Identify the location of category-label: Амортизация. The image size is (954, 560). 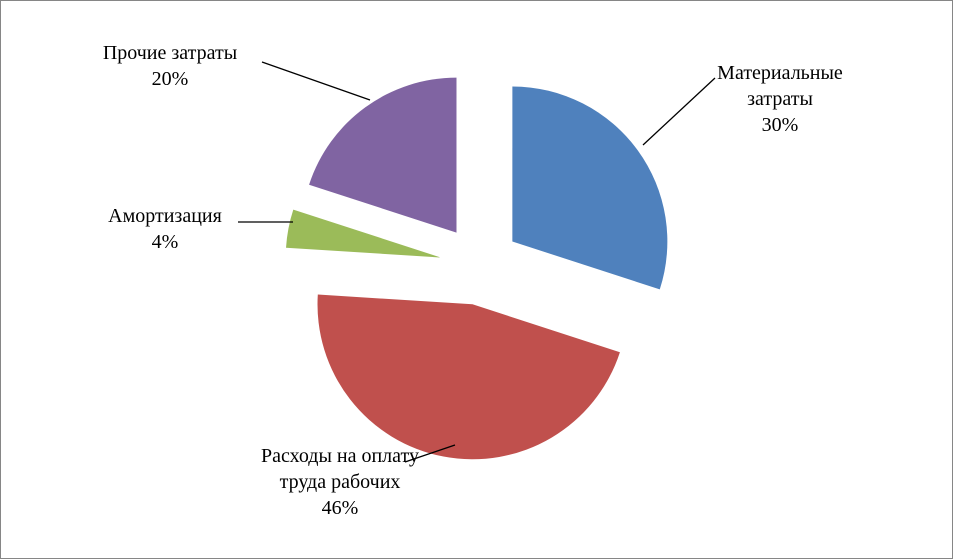
(165, 216).